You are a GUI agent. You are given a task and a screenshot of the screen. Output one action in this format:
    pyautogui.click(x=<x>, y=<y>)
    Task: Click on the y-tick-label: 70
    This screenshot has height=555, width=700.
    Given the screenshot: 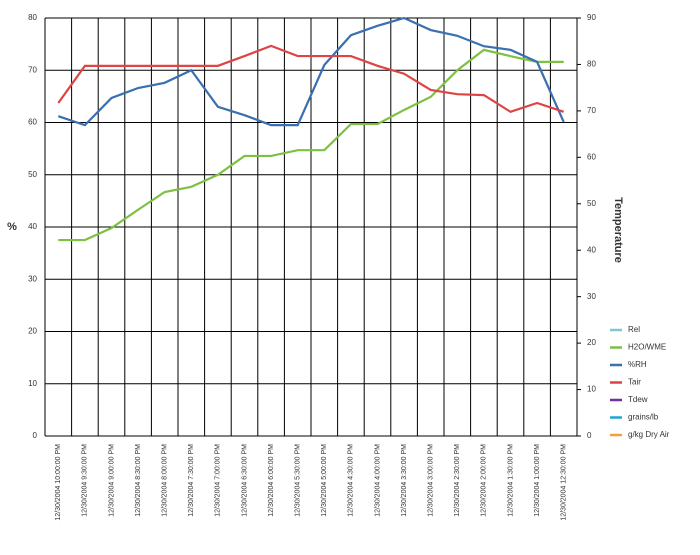 What is the action you would take?
    pyautogui.click(x=32, y=69)
    